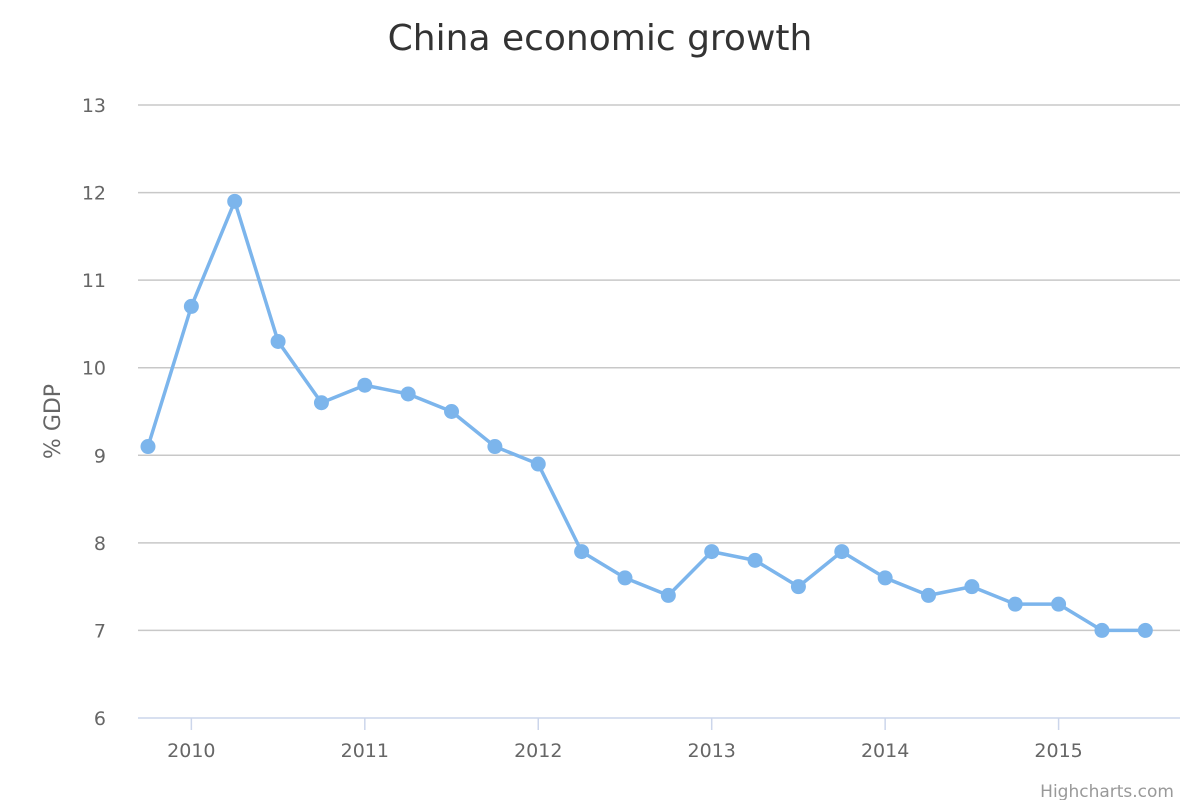  Describe the element at coordinates (885, 751) in the screenshot. I see `x-tick-label: 2014` at that location.